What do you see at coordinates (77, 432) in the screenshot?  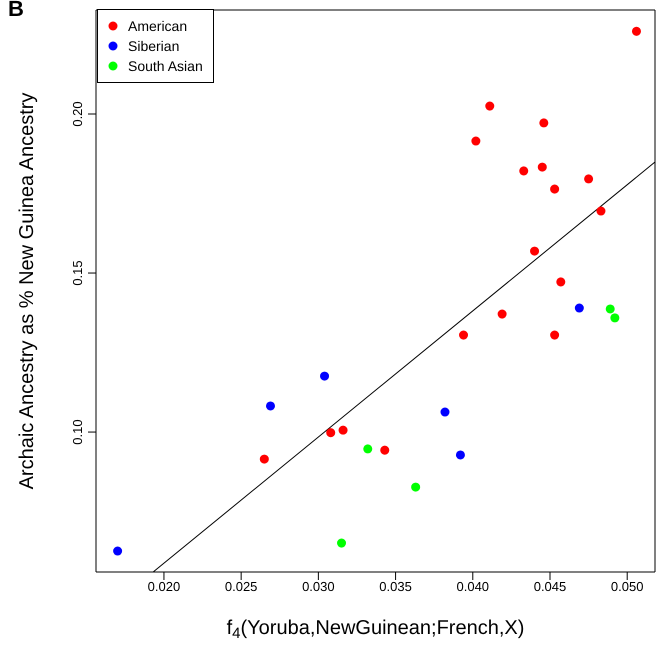 I see `y-tick-label: 0.10` at bounding box center [77, 432].